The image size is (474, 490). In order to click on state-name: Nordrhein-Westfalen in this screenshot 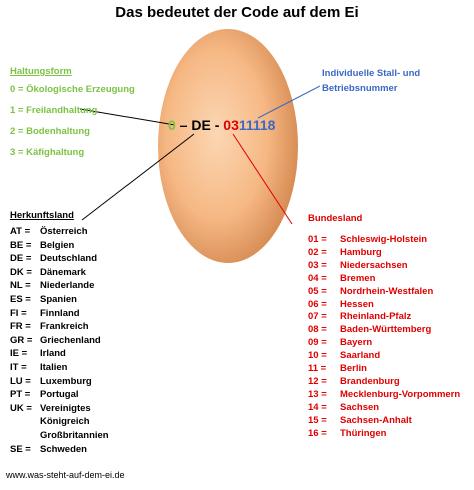, I will do `click(387, 291)`.